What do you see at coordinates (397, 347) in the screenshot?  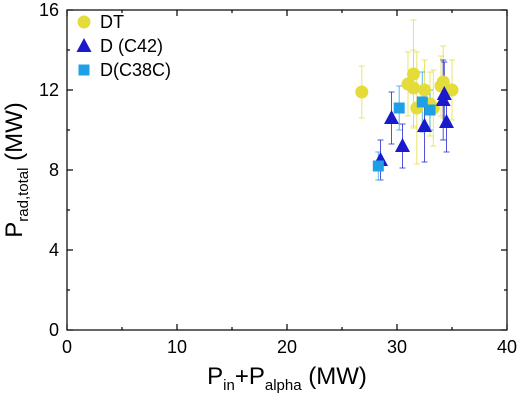 I see `x-tick-label: 30` at bounding box center [397, 347].